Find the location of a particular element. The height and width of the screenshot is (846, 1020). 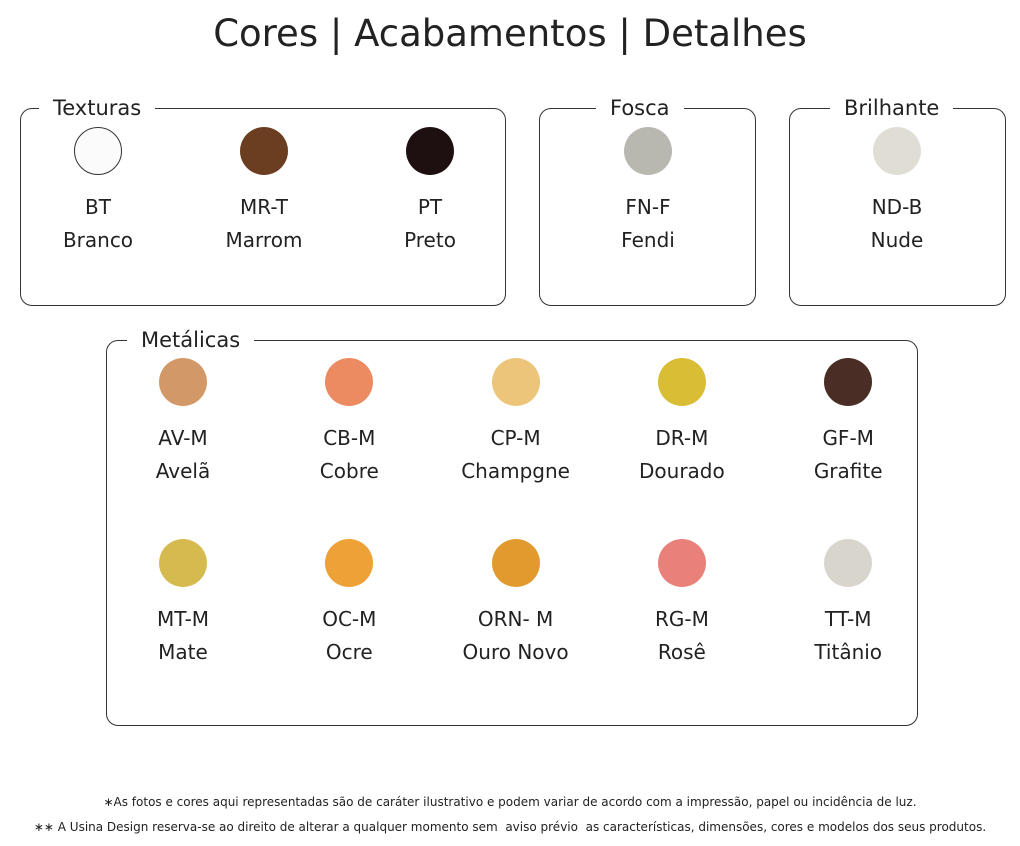

finish-name: Titânio is located at coordinates (848, 652).